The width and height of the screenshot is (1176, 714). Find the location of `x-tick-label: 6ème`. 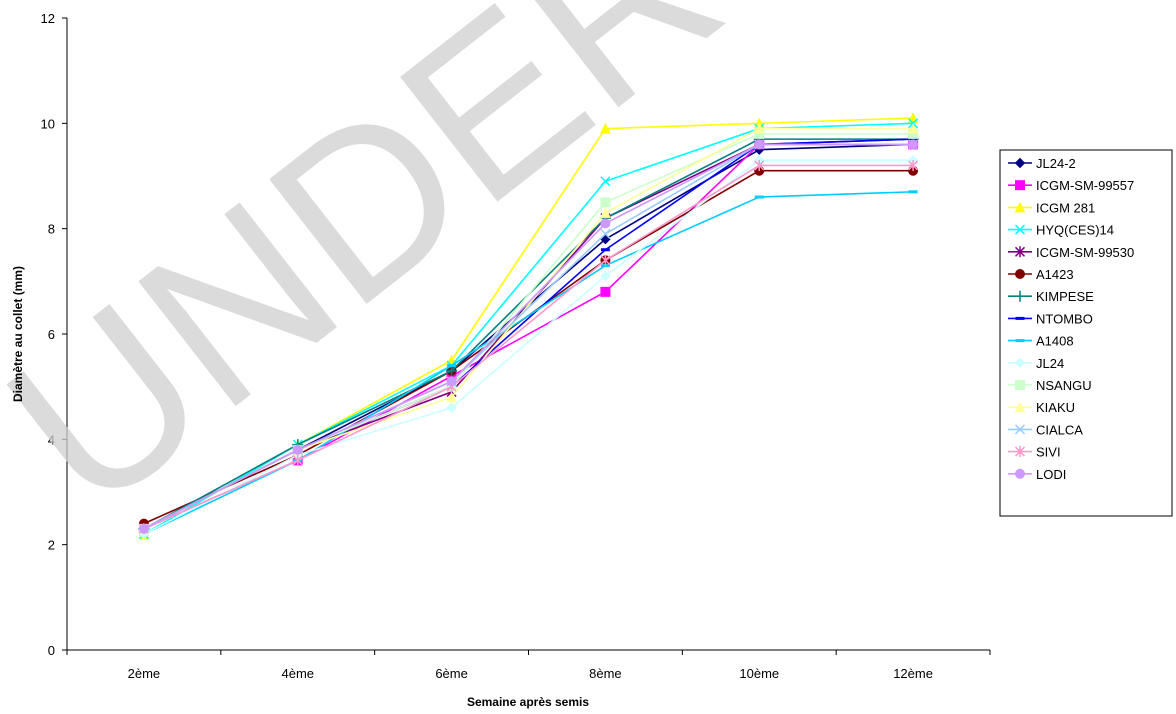

x-tick-label: 6ème is located at coordinates (451, 673).